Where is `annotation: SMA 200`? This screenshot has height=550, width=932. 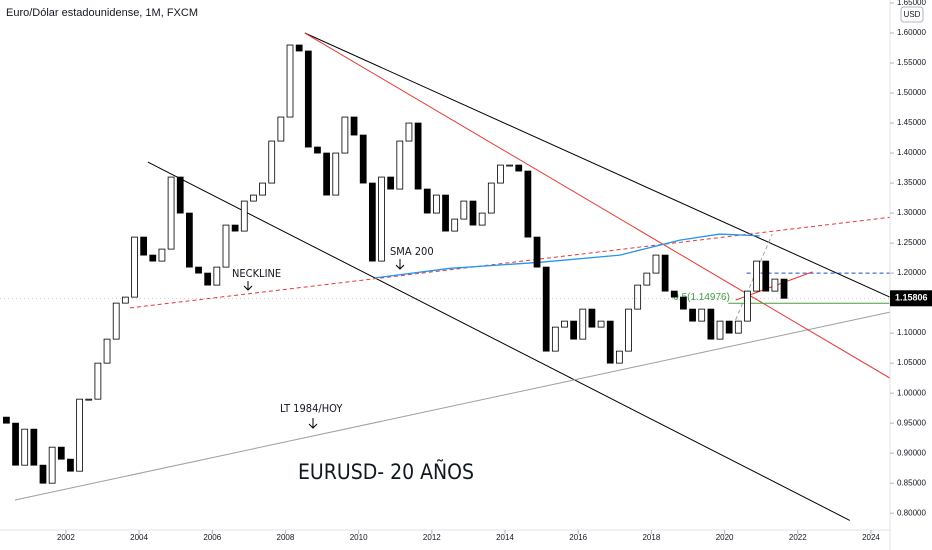
annotation: SMA 200 is located at coordinates (412, 251).